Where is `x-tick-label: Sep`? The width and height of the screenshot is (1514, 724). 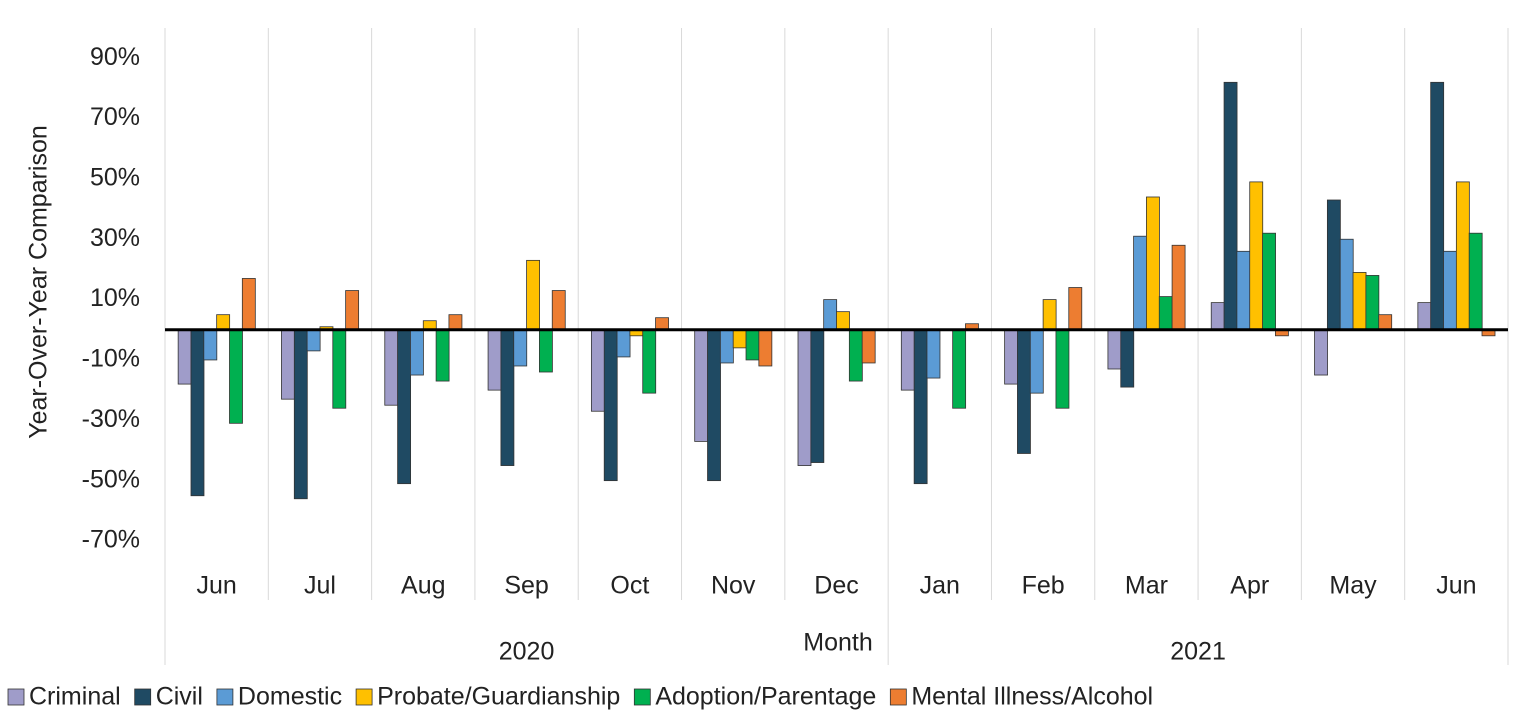
x-tick-label: Sep is located at coordinates (526, 586).